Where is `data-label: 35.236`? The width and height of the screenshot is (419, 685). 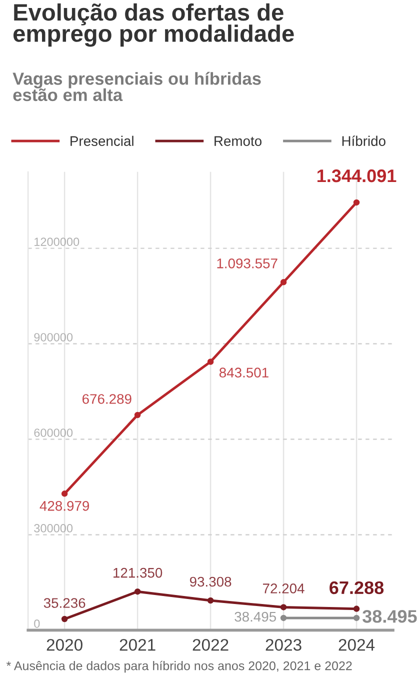
data-label: 35.236 is located at coordinates (65, 603).